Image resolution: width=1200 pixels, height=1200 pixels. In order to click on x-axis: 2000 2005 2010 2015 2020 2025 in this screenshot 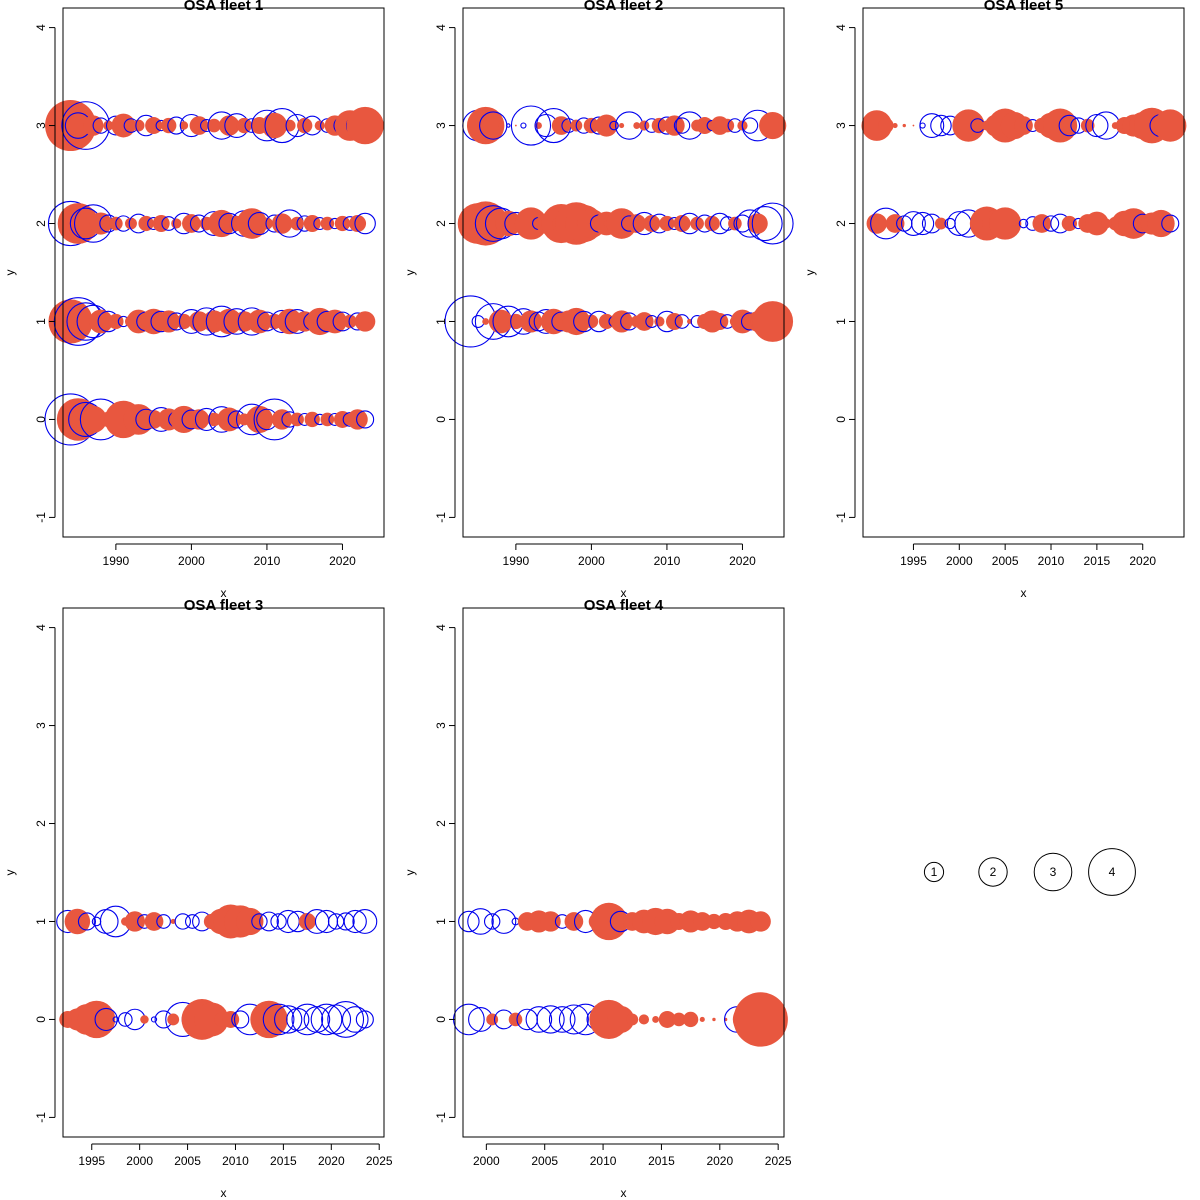, I will do `click(632, 1155)`.